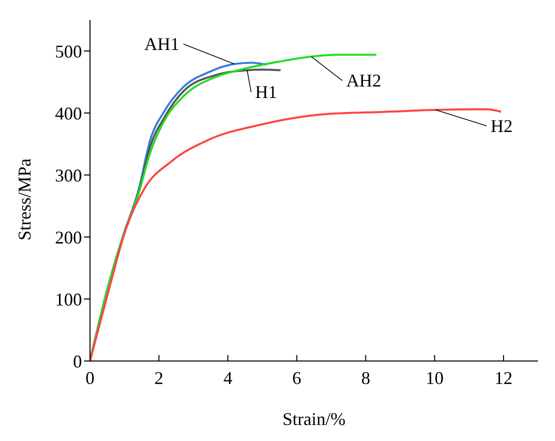 The height and width of the screenshot is (441, 555). What do you see at coordinates (266, 92) in the screenshot?
I see `series-label: H1` at bounding box center [266, 92].